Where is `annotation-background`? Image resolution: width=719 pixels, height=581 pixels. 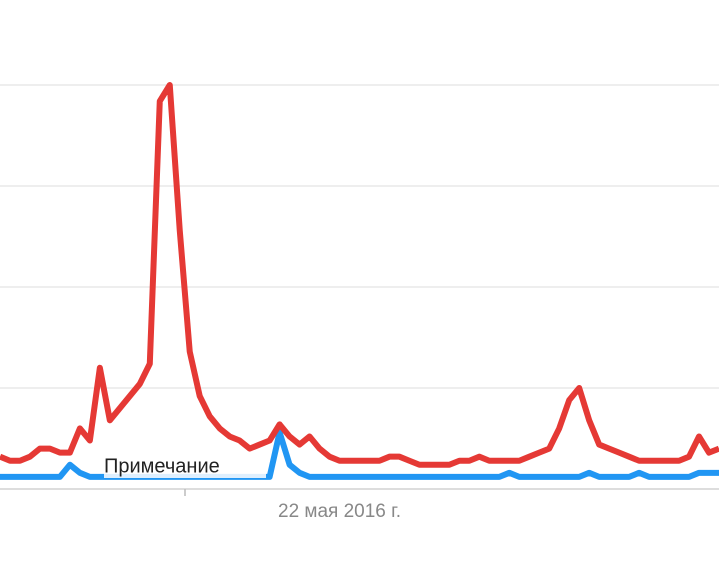
annotation-background is located at coordinates (185, 466).